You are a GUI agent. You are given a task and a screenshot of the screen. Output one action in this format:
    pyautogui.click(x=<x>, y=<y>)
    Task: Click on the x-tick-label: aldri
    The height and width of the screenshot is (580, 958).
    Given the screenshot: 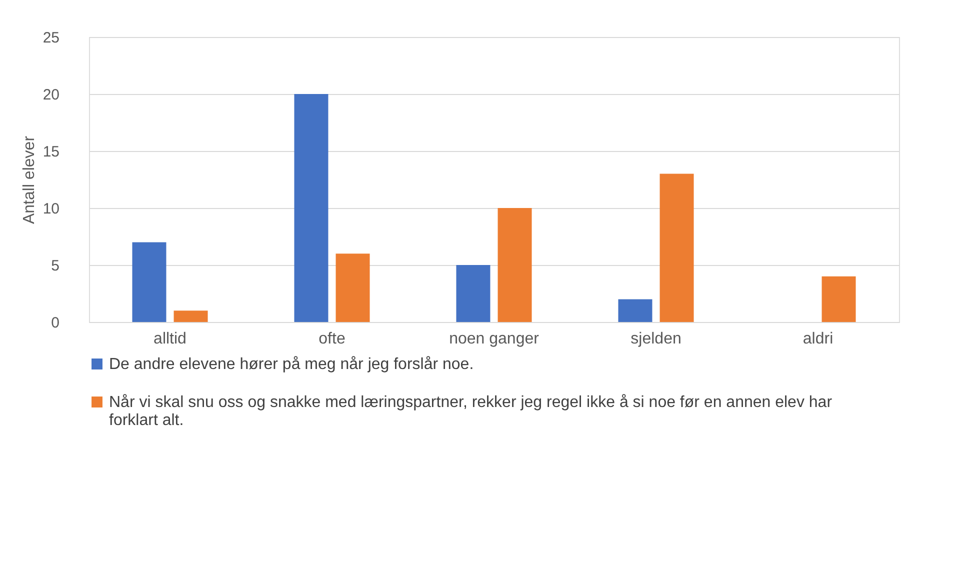 What is the action you would take?
    pyautogui.click(x=818, y=339)
    